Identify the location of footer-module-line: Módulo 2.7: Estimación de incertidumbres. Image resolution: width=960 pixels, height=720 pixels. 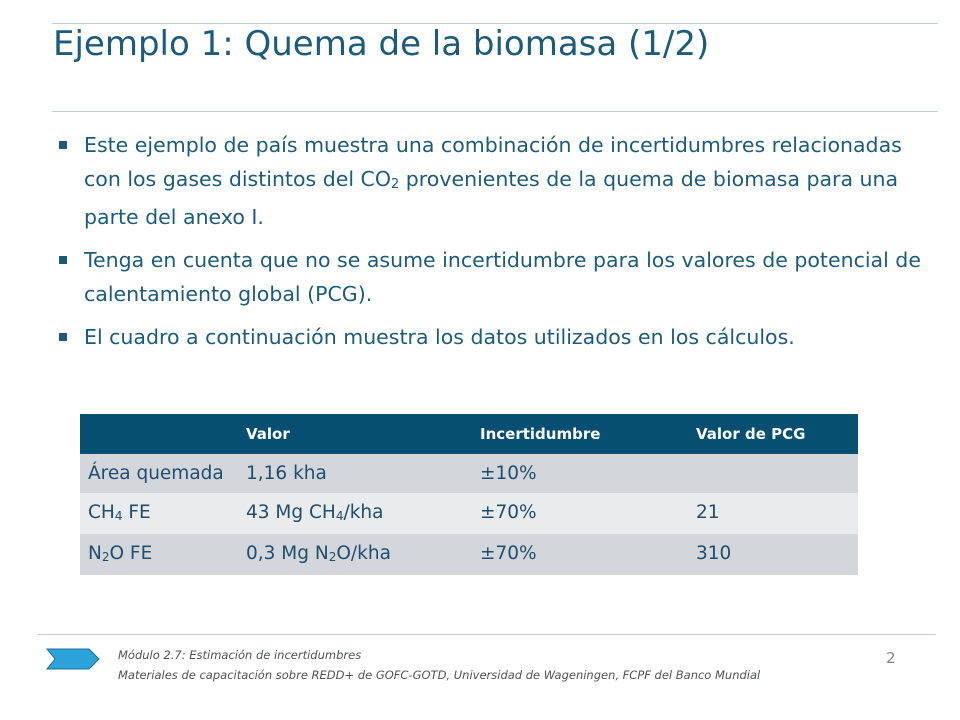
(240, 655).